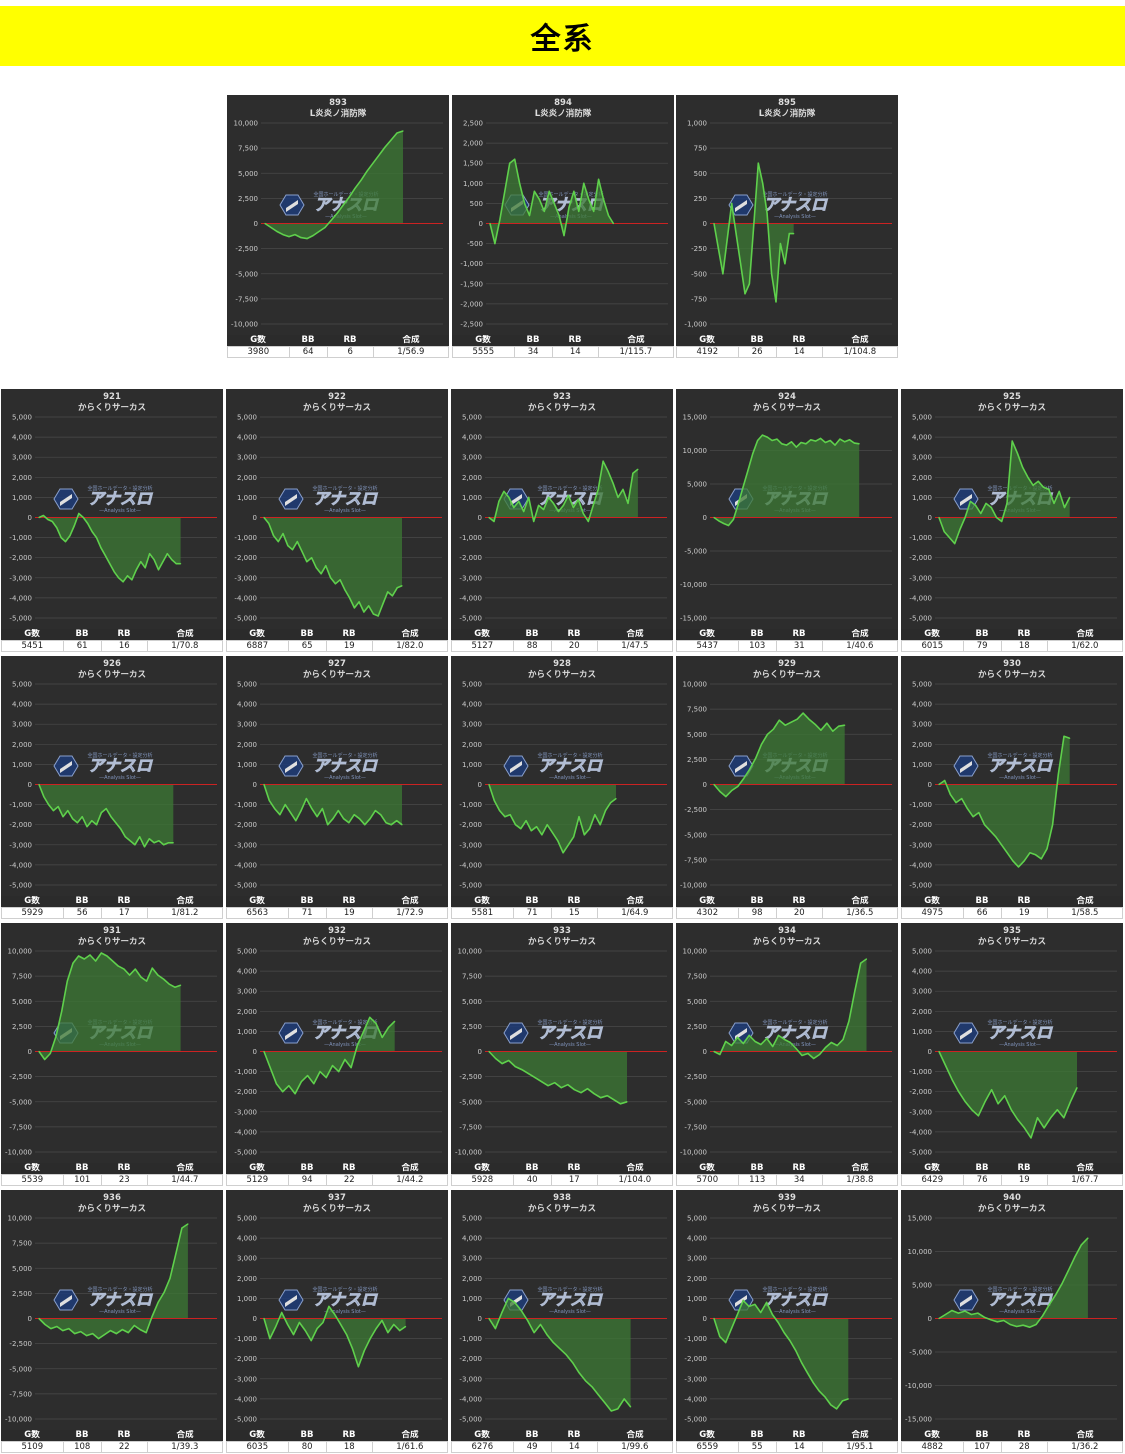 Image resolution: width=1125 pixels, height=1454 pixels. What do you see at coordinates (787, 1175) in the screenshot?
I see `stats-table: G数 BB RB 合成 5700 113 34 1/38.8` at bounding box center [787, 1175].